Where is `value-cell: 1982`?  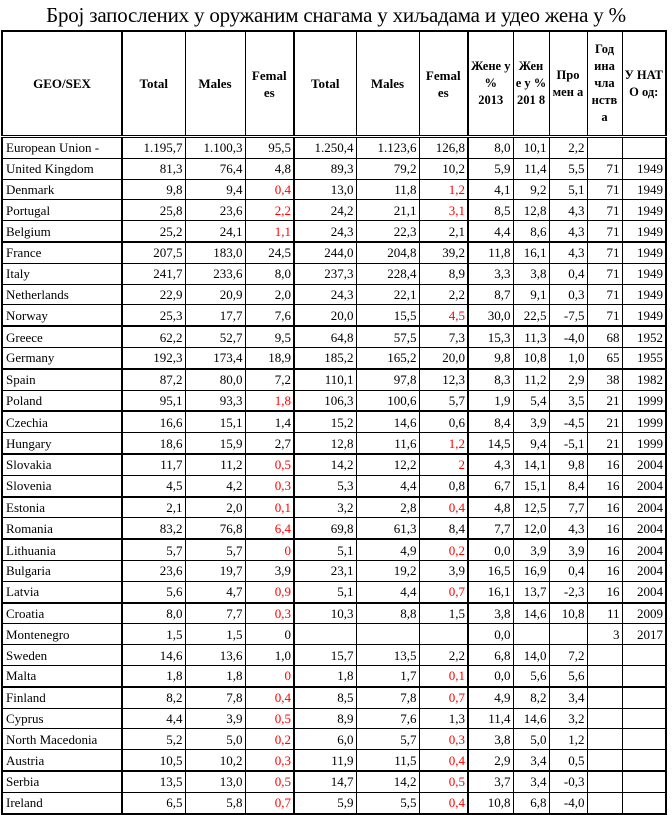 value-cell: 1982 is located at coordinates (644, 379).